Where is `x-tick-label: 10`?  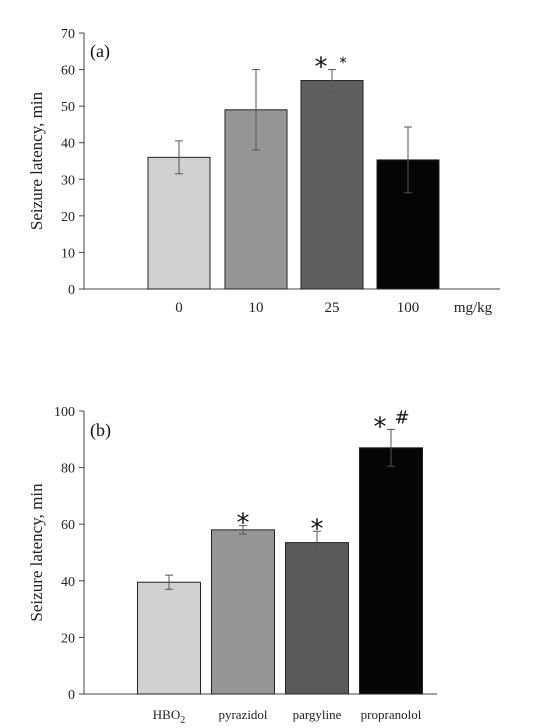
x-tick-label: 10 is located at coordinates (256, 308).